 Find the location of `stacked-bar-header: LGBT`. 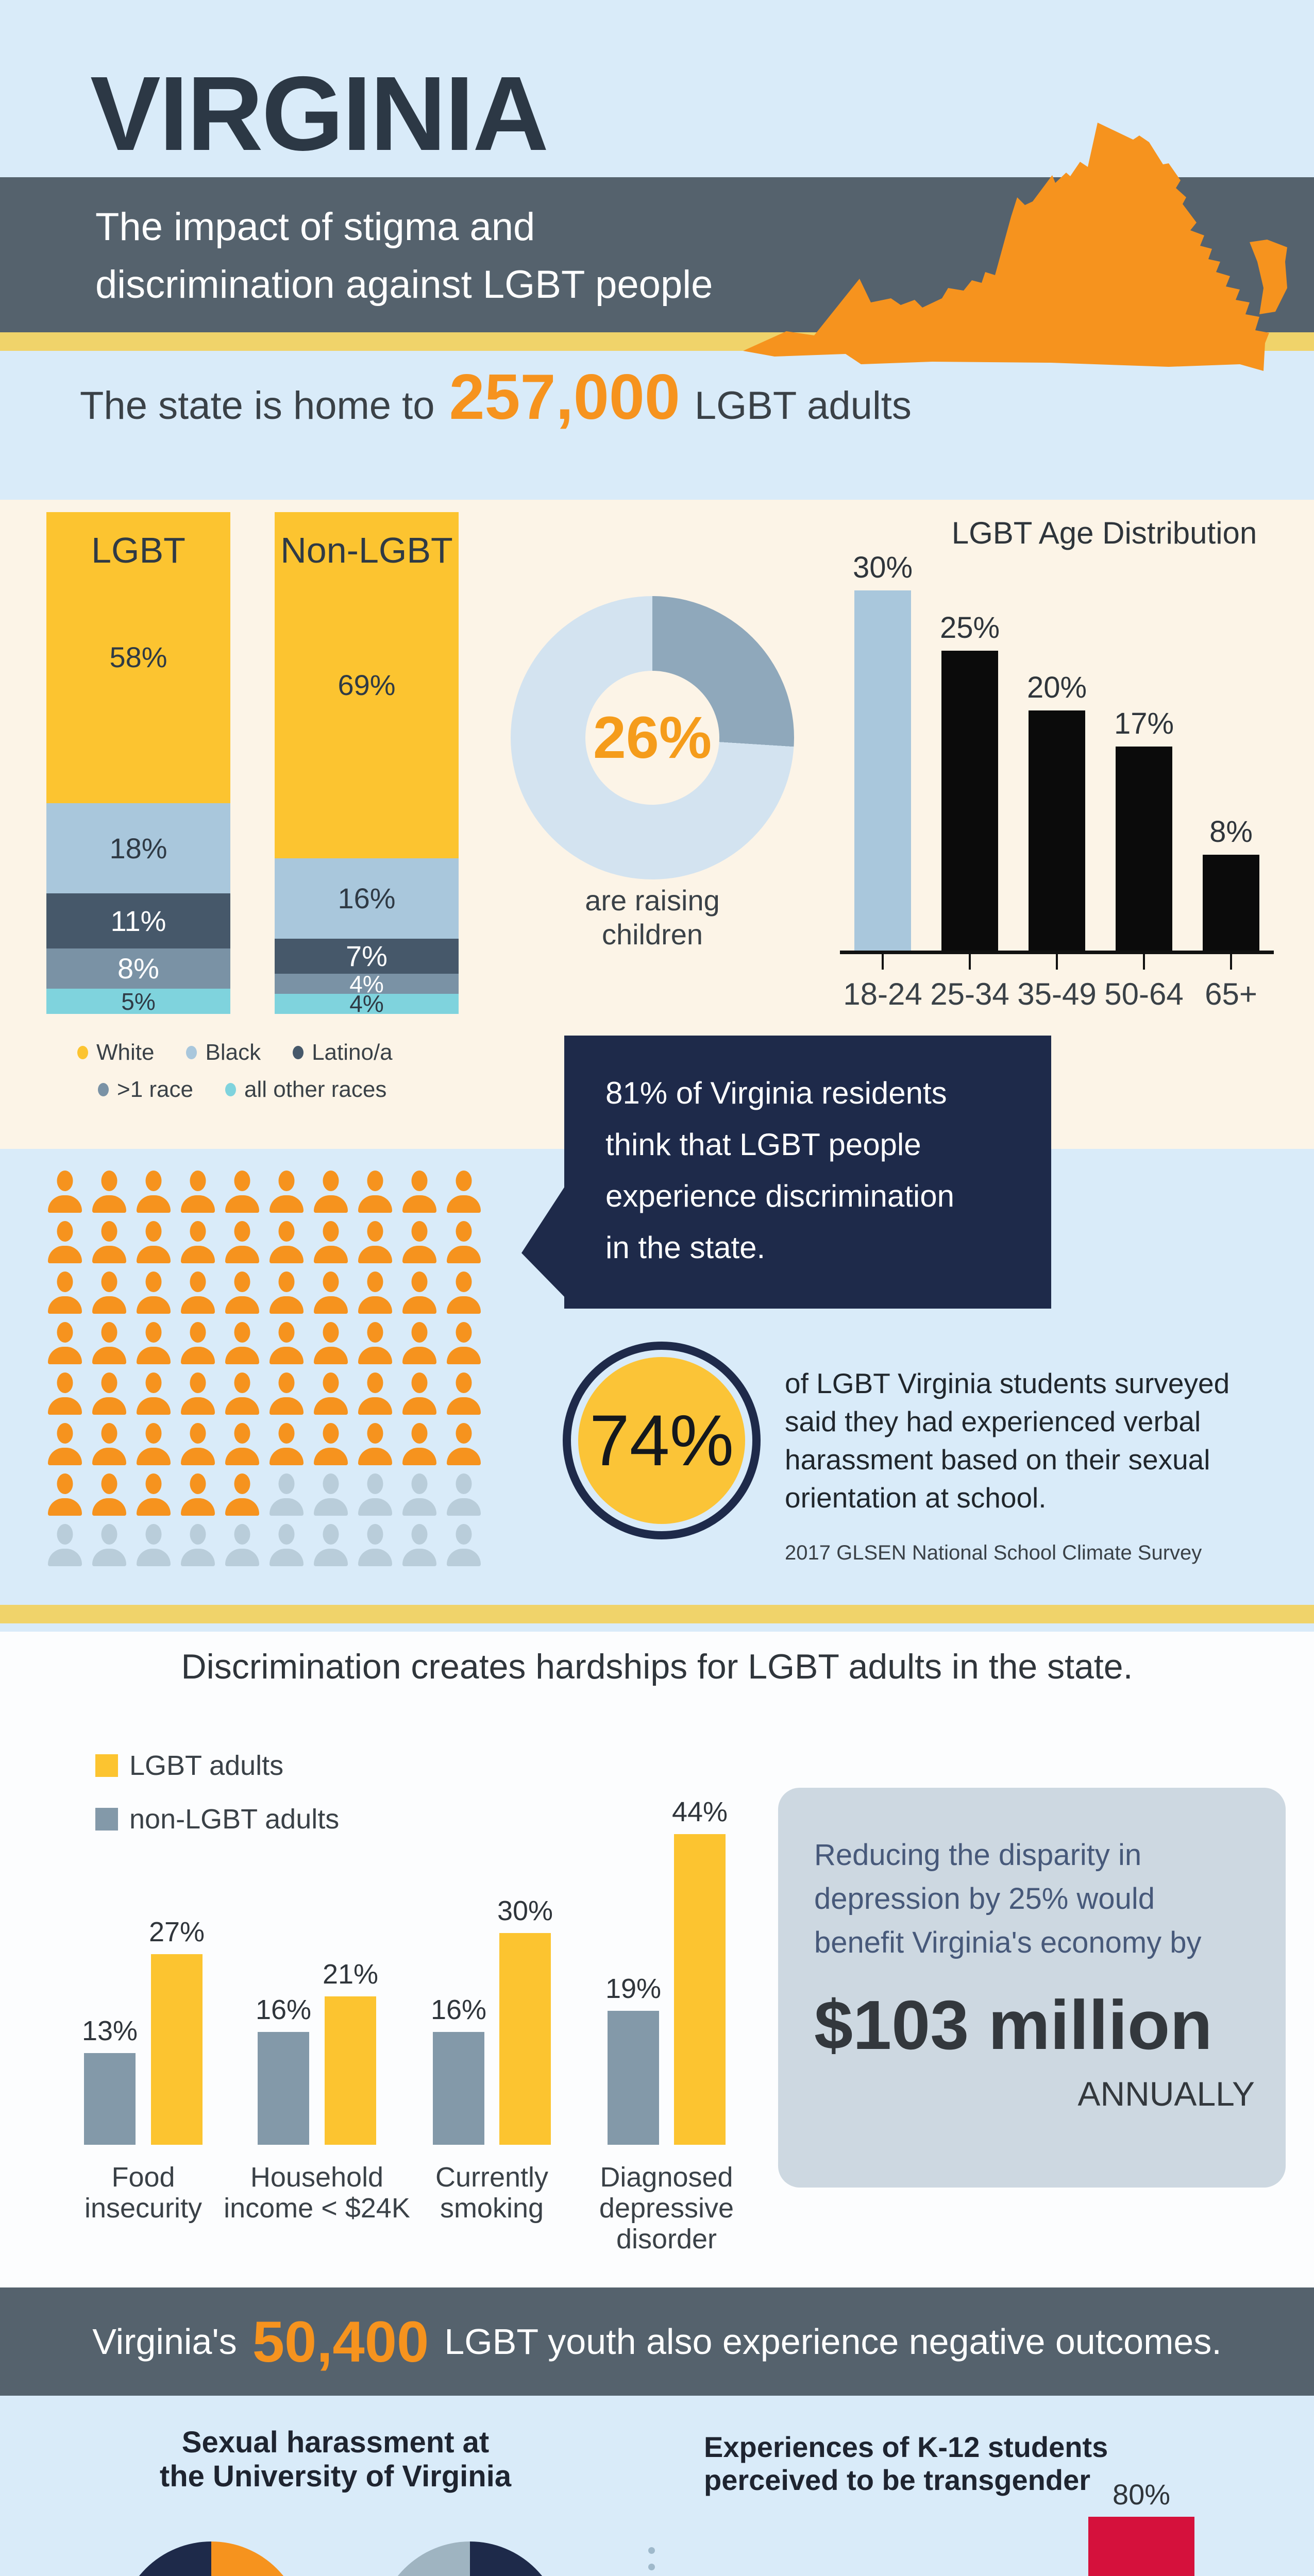

stacked-bar-header: LGBT is located at coordinates (138, 550).